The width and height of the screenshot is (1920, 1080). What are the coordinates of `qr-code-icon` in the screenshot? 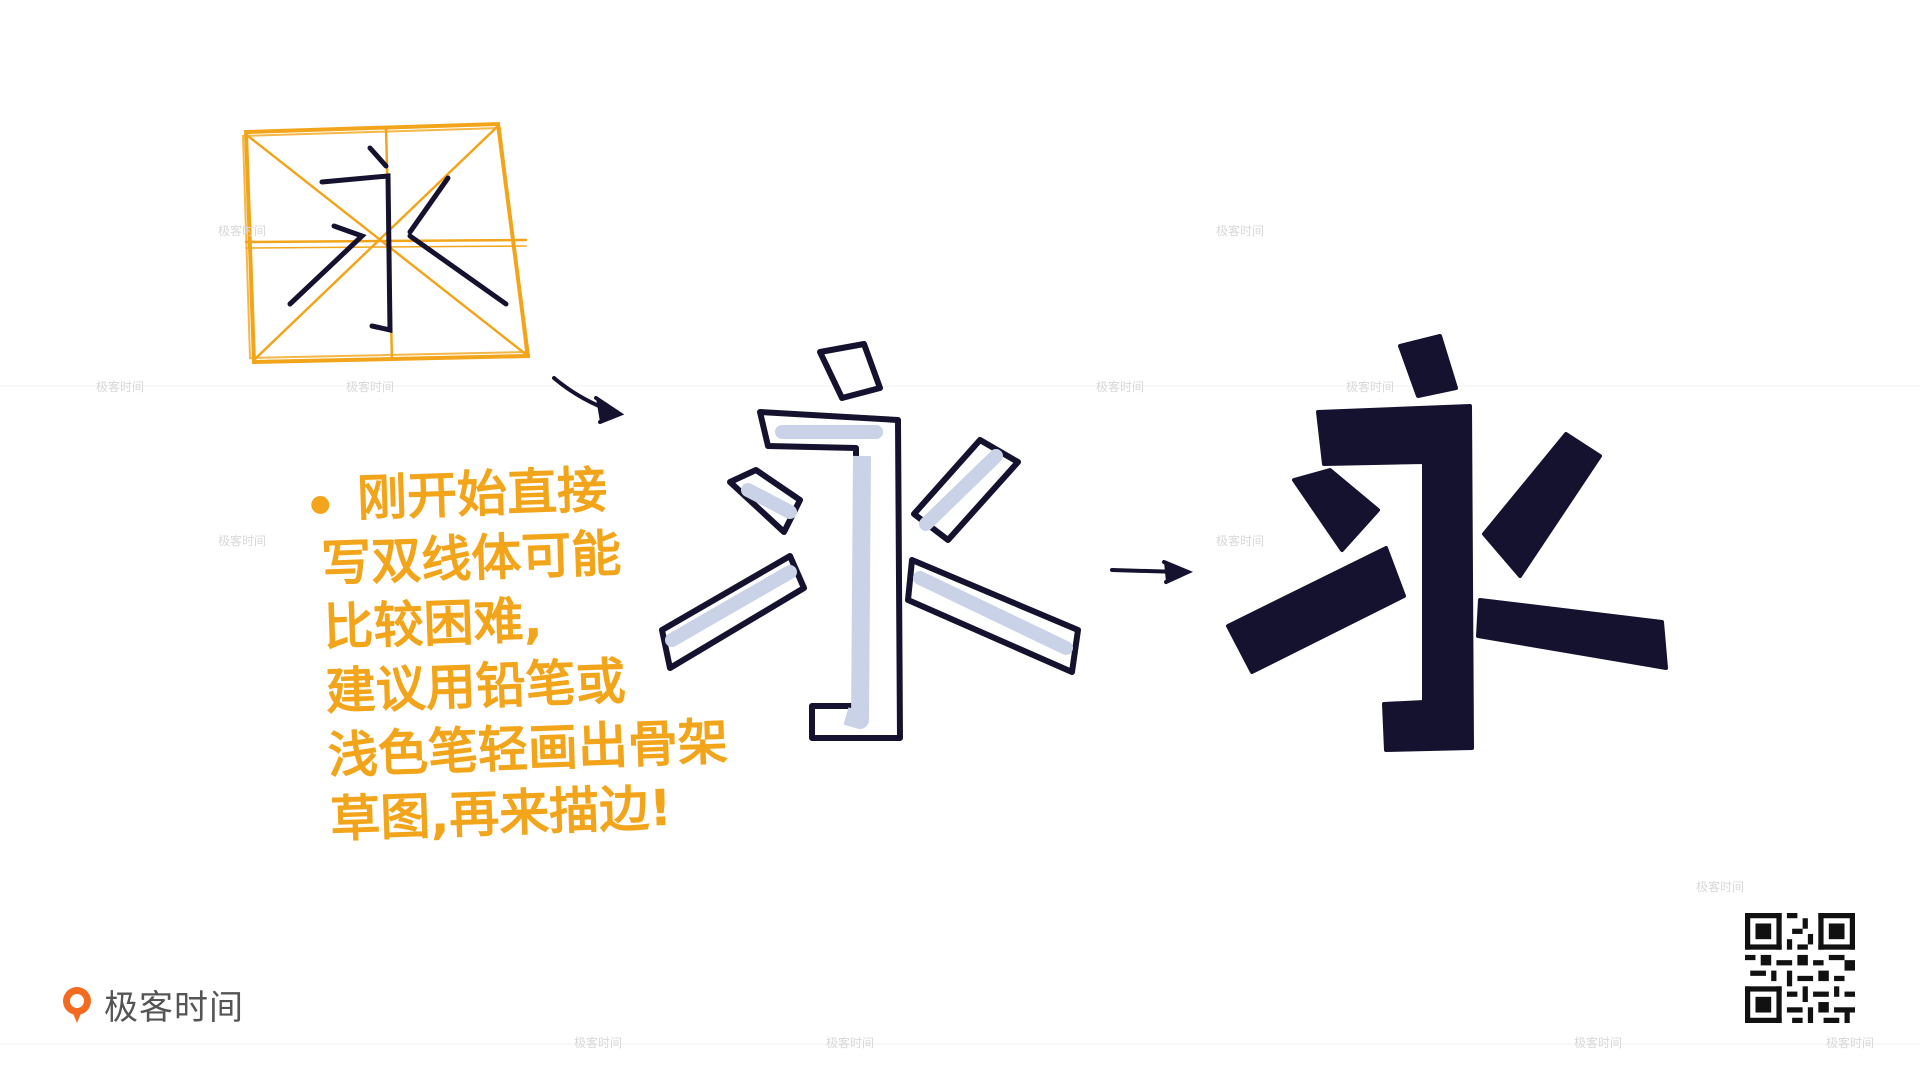 It's located at (1800, 968).